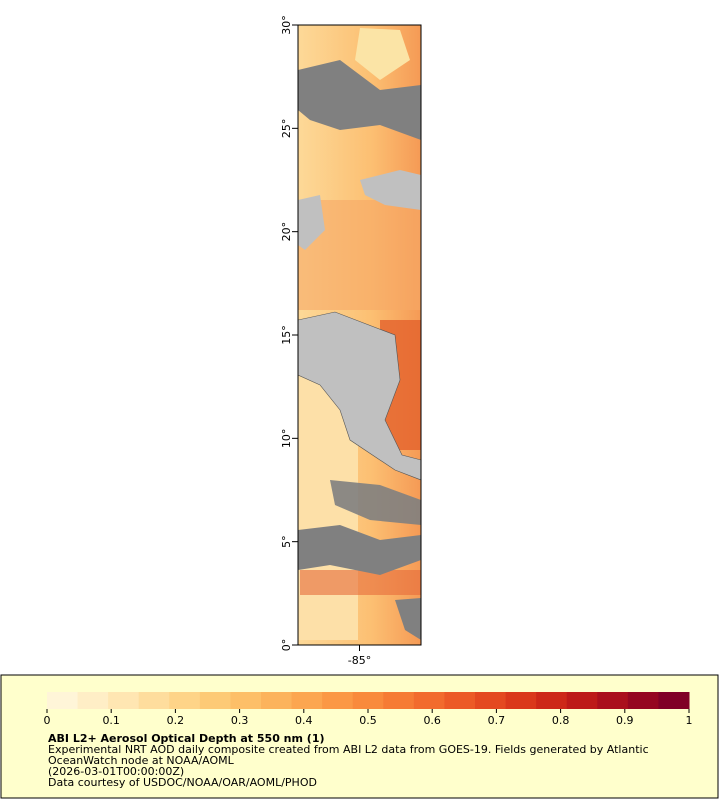  What do you see at coordinates (561, 720) in the screenshot?
I see `colorbar-tick-label: 0.8` at bounding box center [561, 720].